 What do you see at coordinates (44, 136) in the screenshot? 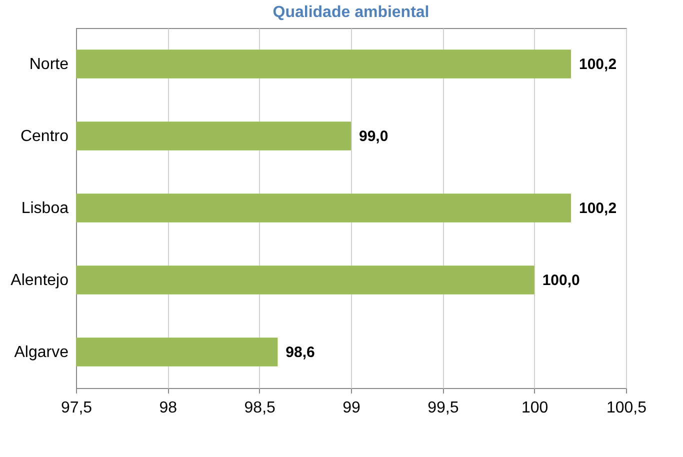
I see `y-tick-label: Centro` at bounding box center [44, 136].